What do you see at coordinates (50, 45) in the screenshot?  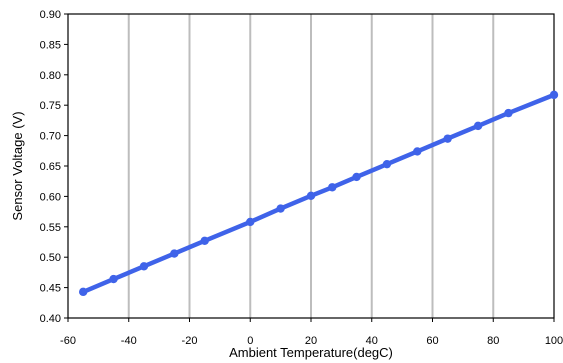 I see `y-tick-label: 0.85` at bounding box center [50, 45].